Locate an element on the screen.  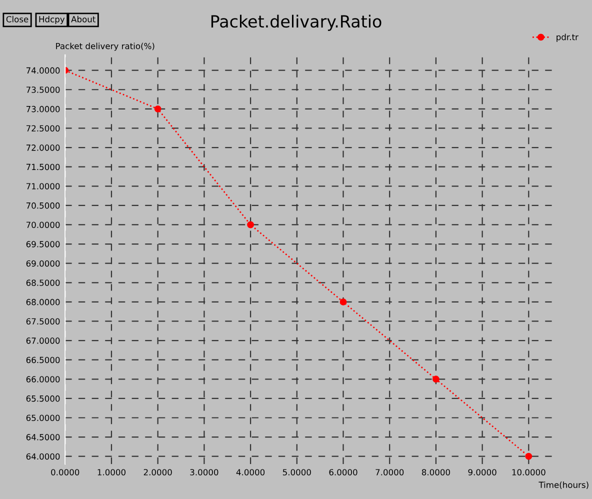
y-tick-label: 65.5000 is located at coordinates (43, 398).